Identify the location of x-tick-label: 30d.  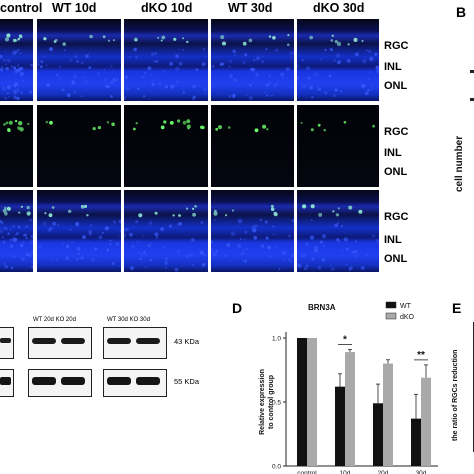
(421, 472).